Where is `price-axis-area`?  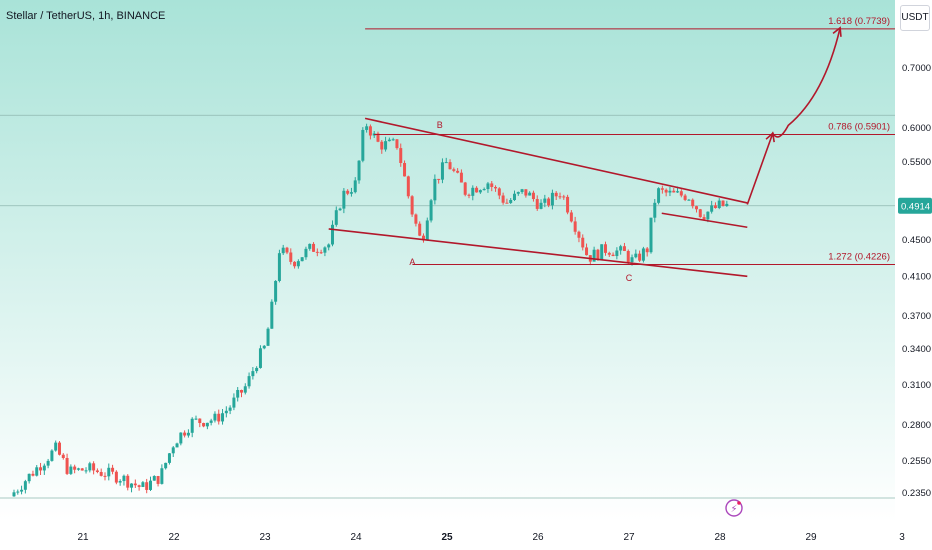
price-axis-area is located at coordinates (913, 275).